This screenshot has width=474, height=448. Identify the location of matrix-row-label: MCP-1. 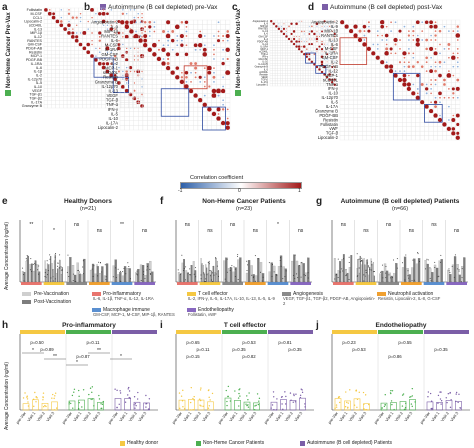
(112, 68).